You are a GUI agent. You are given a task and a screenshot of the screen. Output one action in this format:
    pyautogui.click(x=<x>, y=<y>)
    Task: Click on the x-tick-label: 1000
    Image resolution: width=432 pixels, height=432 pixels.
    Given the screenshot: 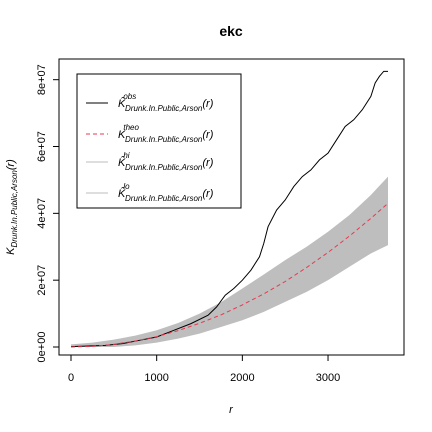 What is the action you would take?
    pyautogui.click(x=156, y=378)
    